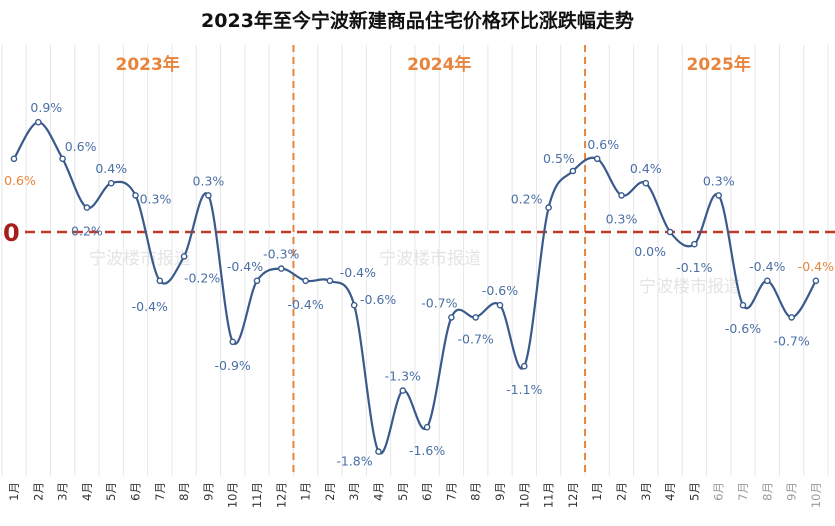 This screenshot has height=526, width=835. What do you see at coordinates (233, 365) in the screenshot?
I see `data-label: -0.9%` at bounding box center [233, 365].